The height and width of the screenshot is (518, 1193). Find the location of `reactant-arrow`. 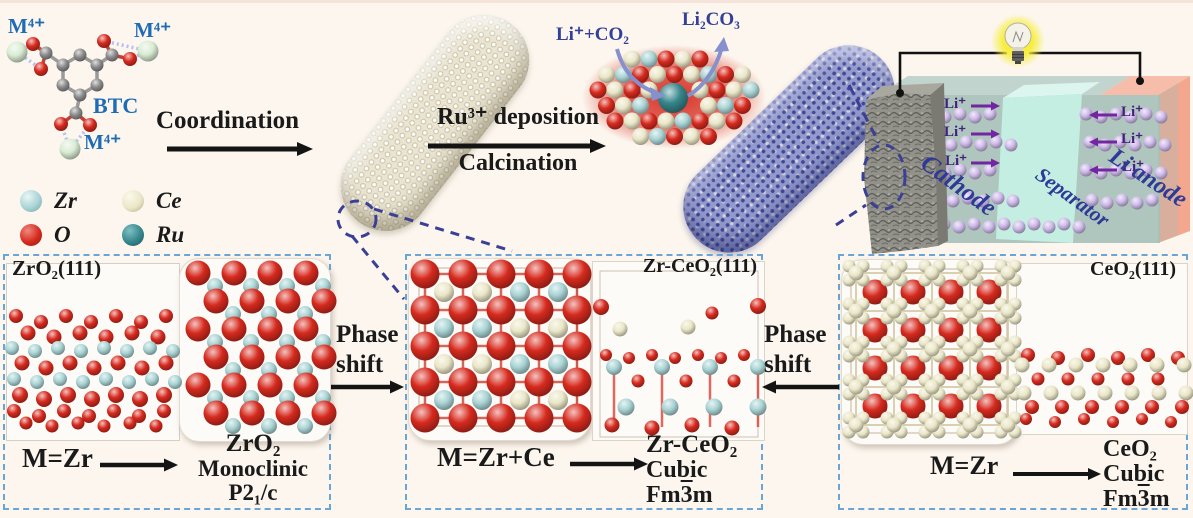

reactant-arrow is located at coordinates (636, 71).